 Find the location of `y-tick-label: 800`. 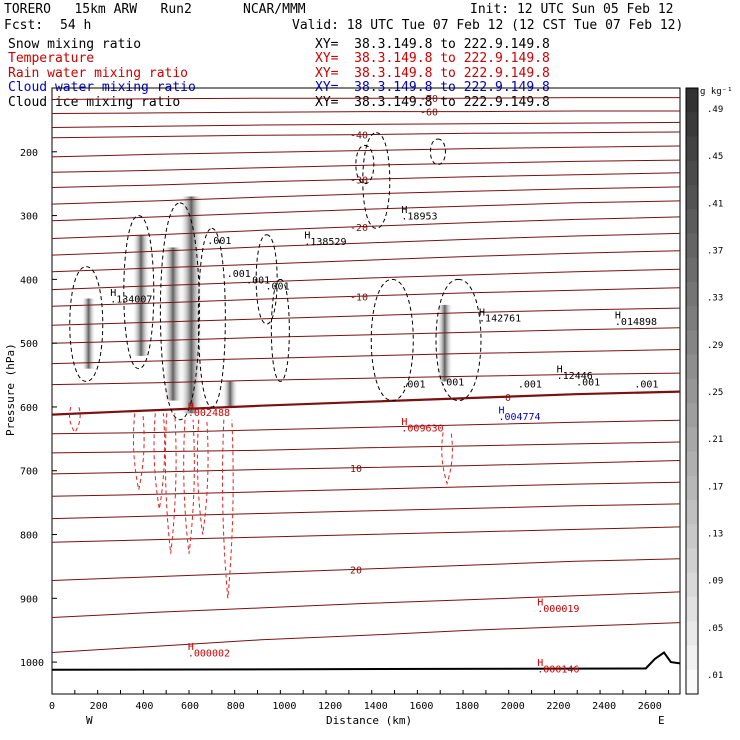

y-tick-label: 800 is located at coordinates (29, 536).